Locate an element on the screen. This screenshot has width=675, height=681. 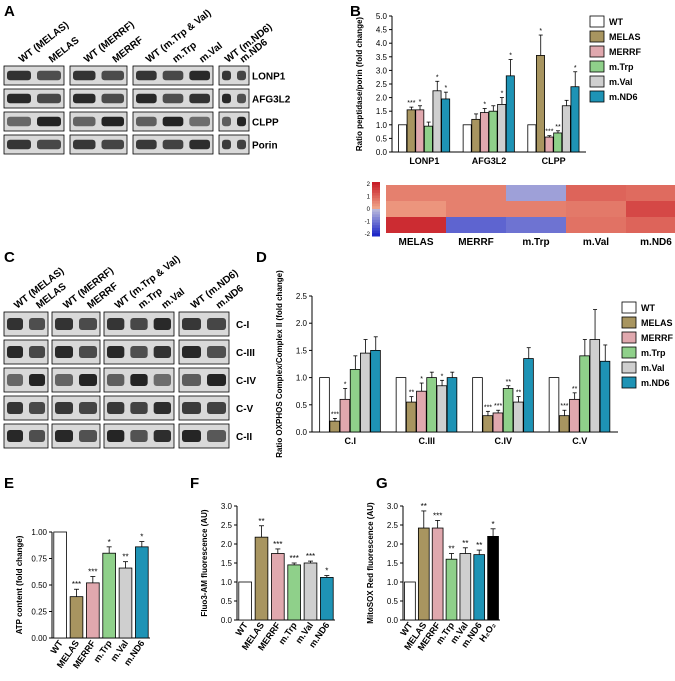
x-tick-label: C.IV is located at coordinates (503, 441).